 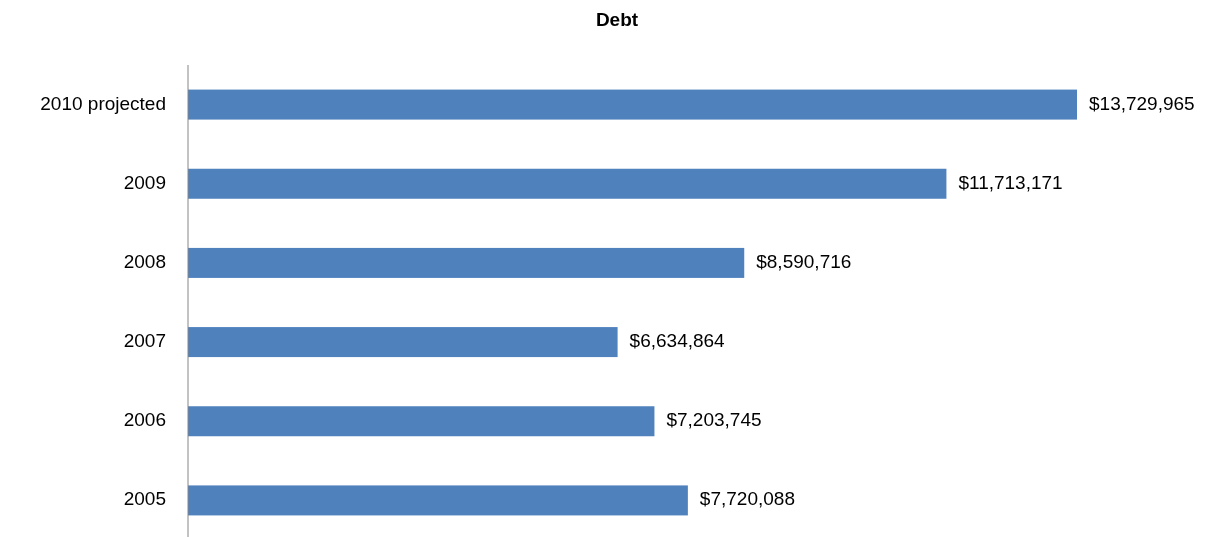 I want to click on y-tick-label: 2005, so click(x=144, y=499).